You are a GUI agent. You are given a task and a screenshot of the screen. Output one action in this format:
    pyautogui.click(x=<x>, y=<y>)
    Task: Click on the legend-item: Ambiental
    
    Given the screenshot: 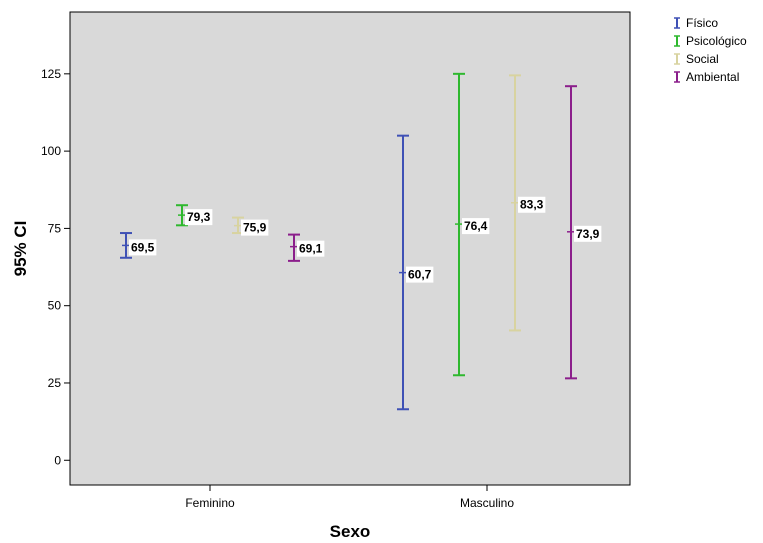 What is the action you would take?
    pyautogui.click(x=706, y=77)
    